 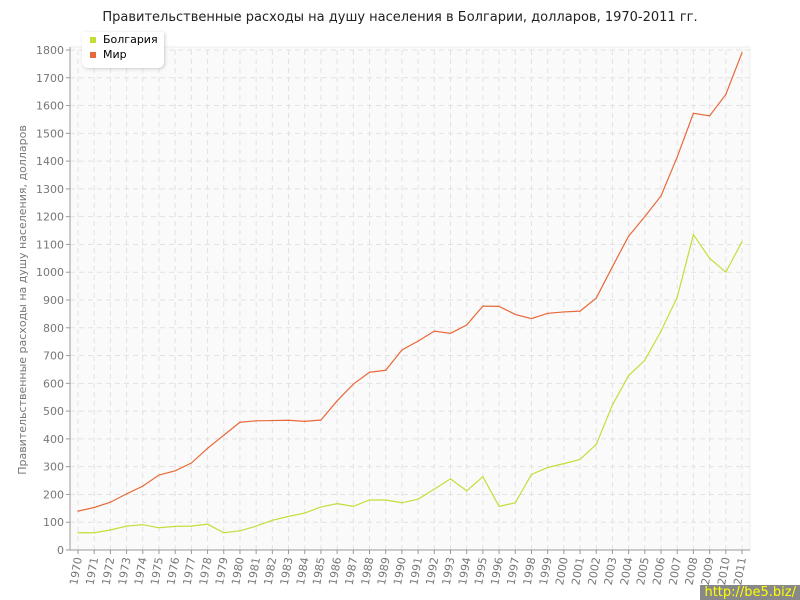 What do you see at coordinates (238, 571) in the screenshot?
I see `x-tick-label: 1980` at bounding box center [238, 571].